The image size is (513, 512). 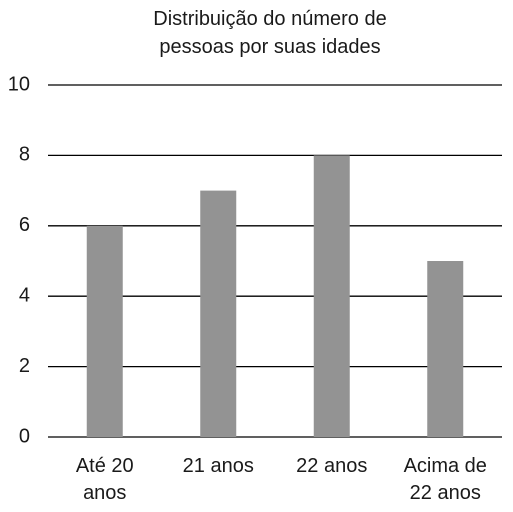 I want to click on y-tick-label: 0, so click(x=24, y=436).